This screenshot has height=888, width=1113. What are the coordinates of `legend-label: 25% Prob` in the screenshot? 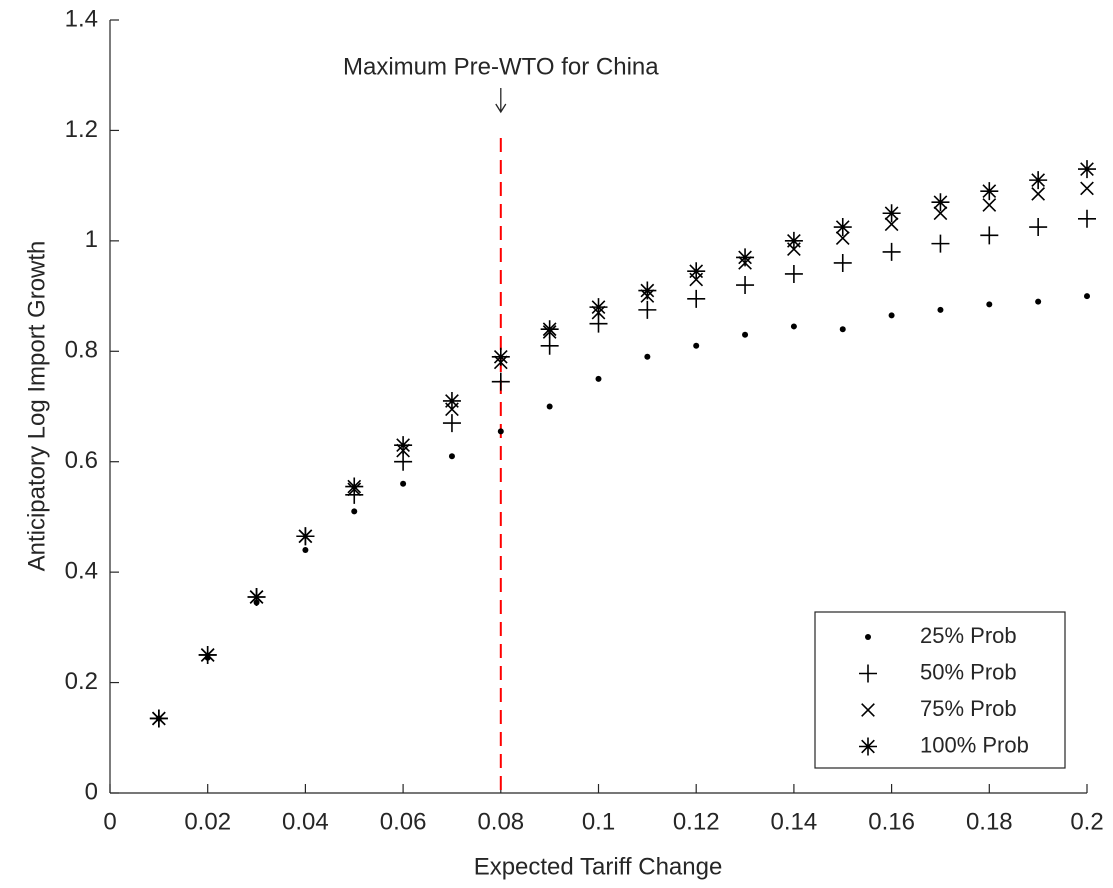 It's located at (968, 635).